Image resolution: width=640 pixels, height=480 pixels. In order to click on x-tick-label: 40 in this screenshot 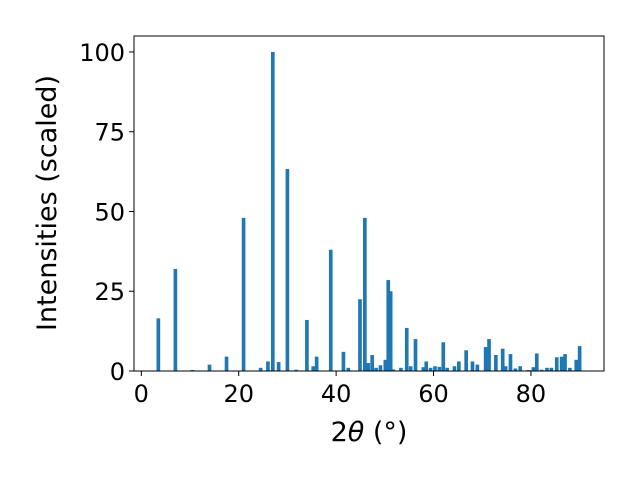, I will do `click(336, 394)`.